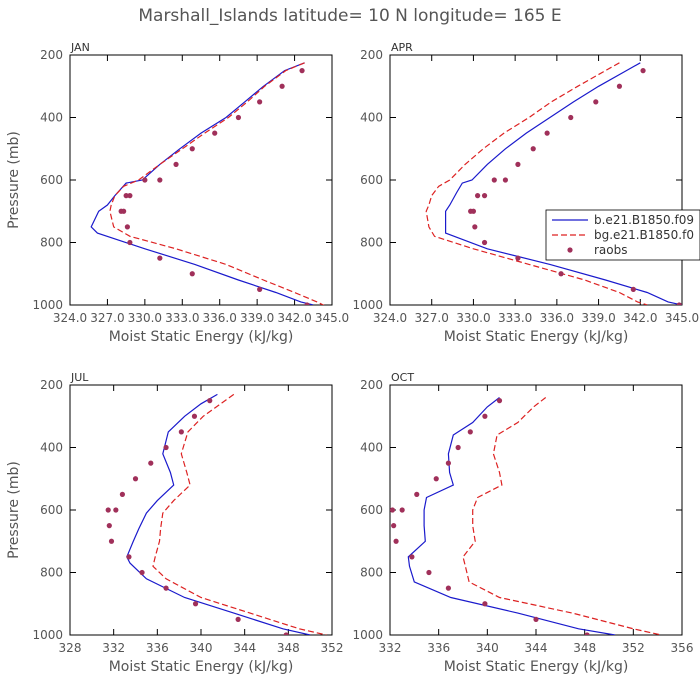 This screenshot has width=700, height=700. I want to click on y-tick-label: 800, so click(371, 573).